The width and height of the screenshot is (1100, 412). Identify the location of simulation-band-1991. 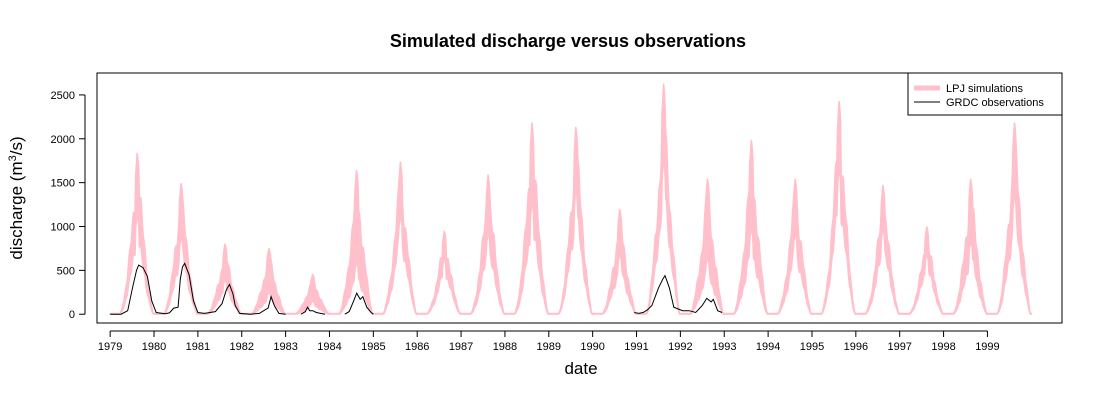
(658, 199).